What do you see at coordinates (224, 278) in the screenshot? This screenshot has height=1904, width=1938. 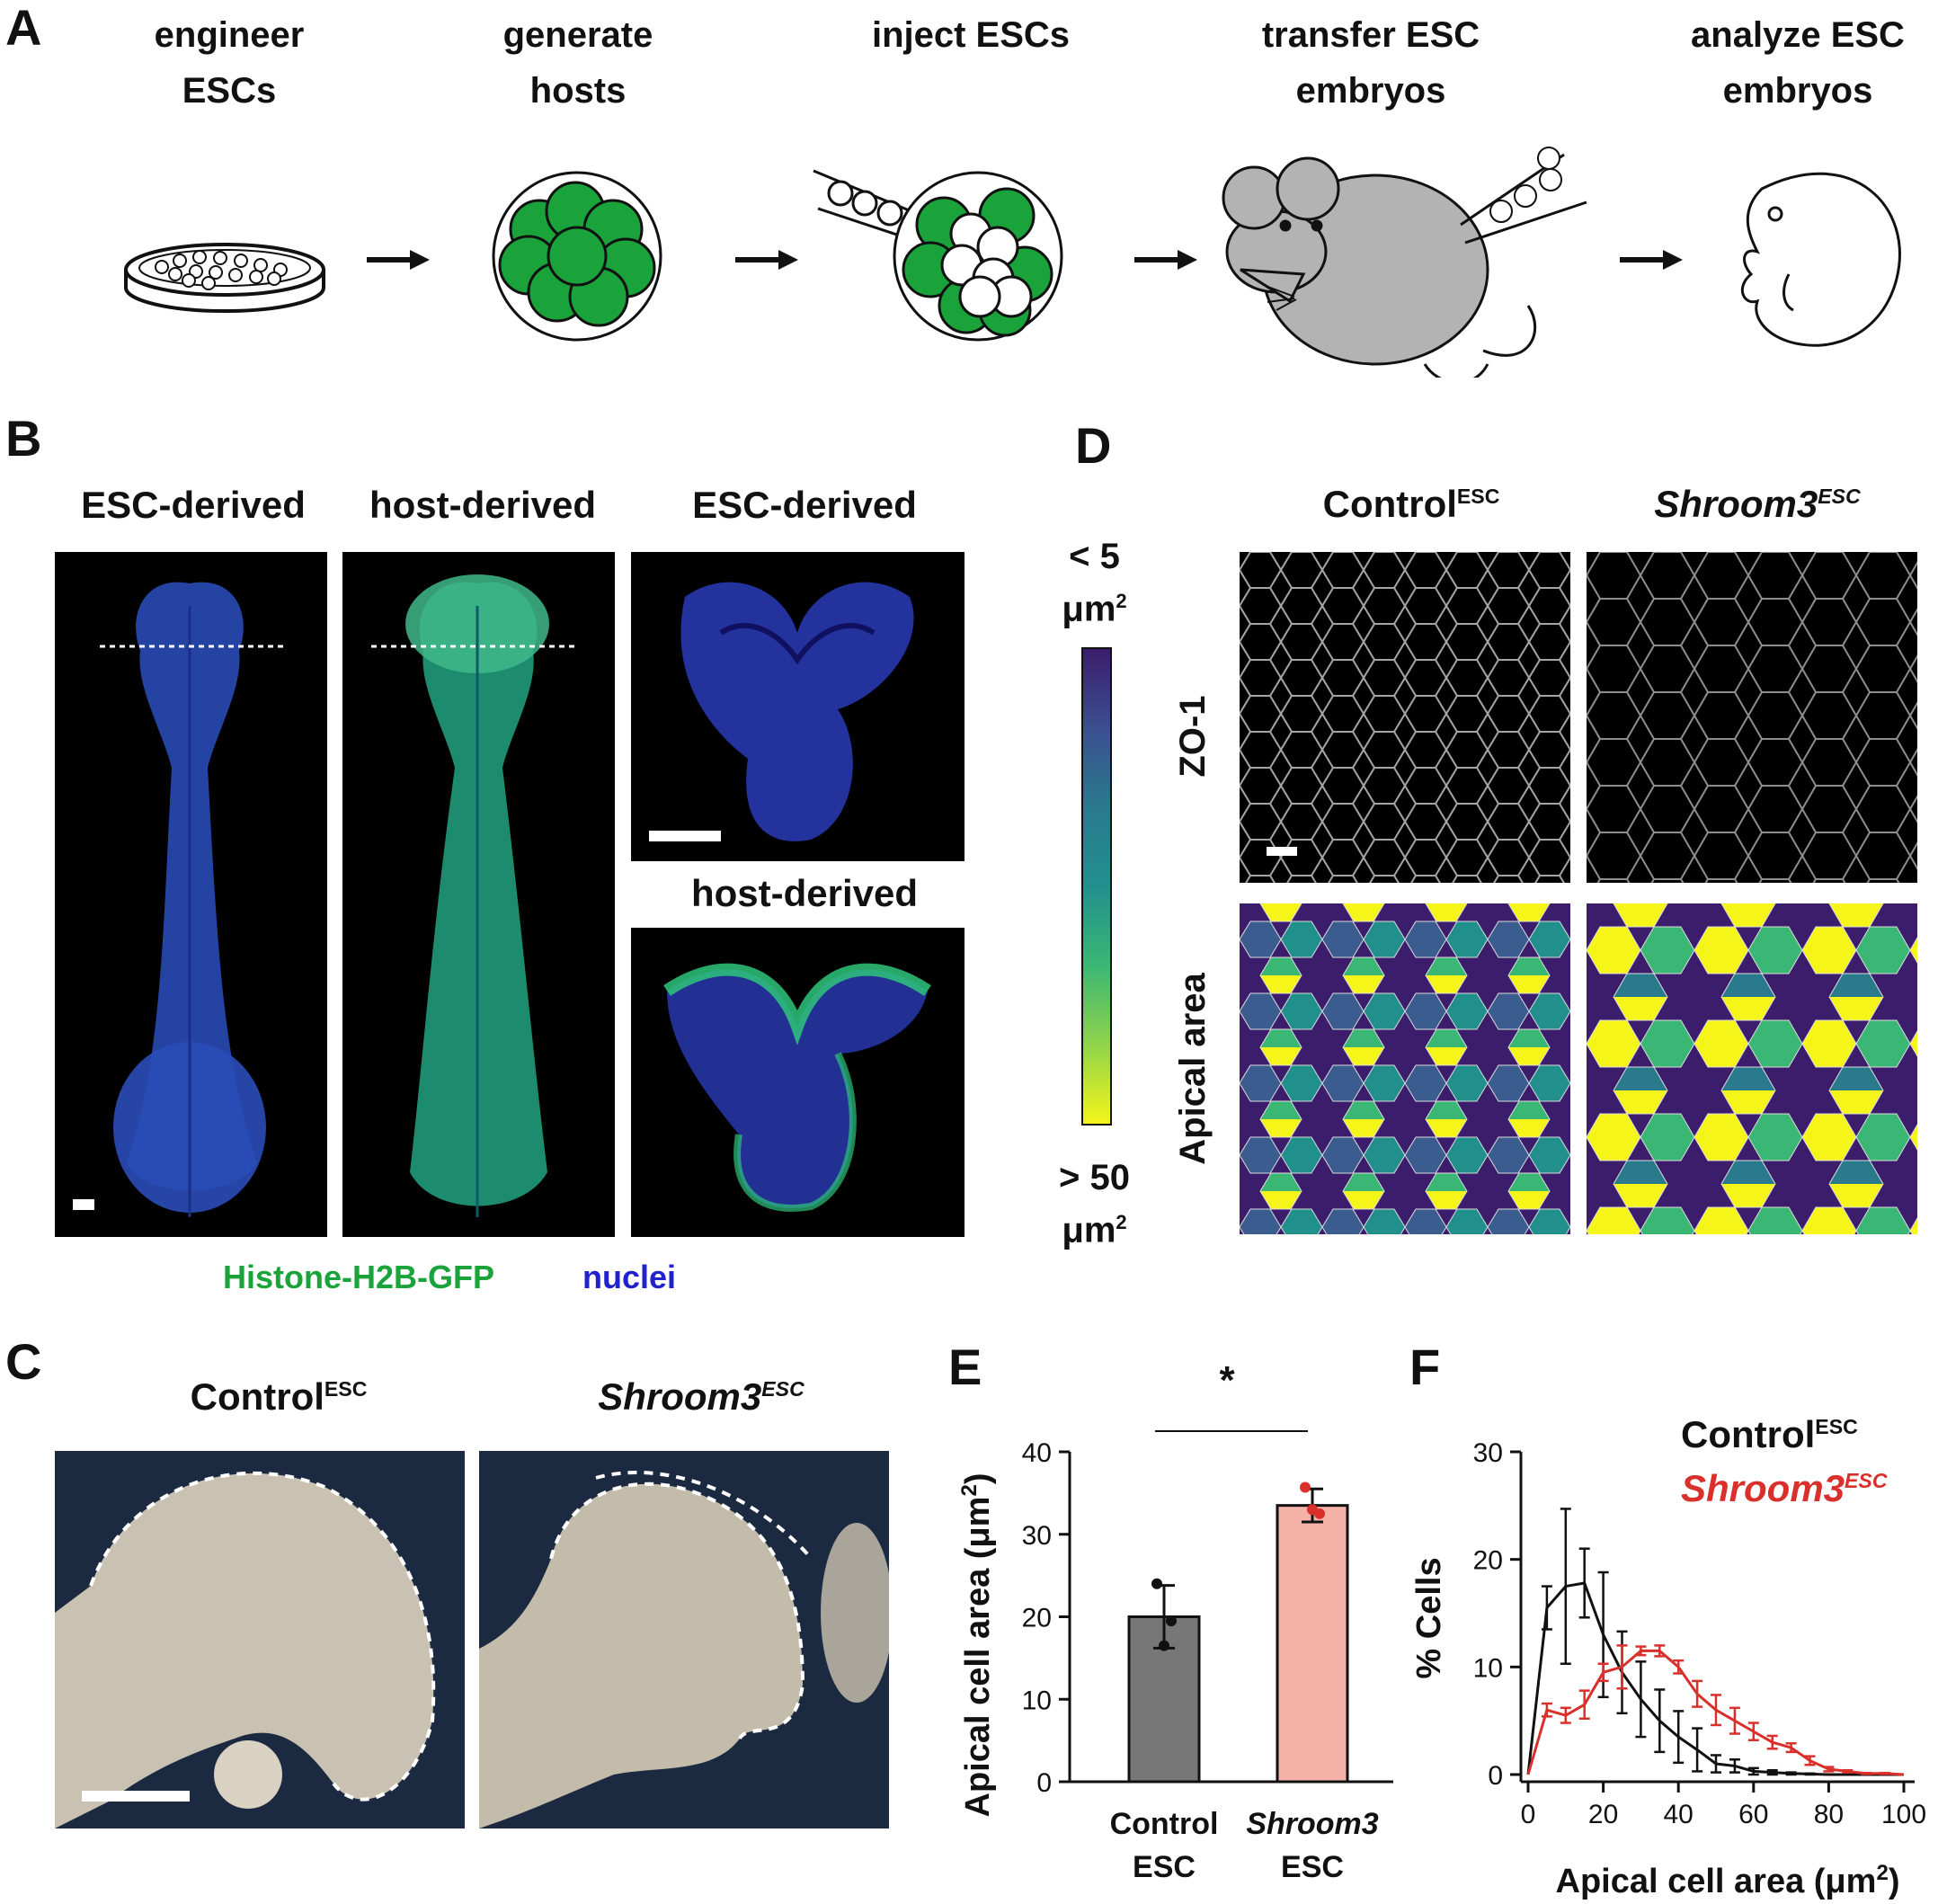 I see `petri-dish-icon` at bounding box center [224, 278].